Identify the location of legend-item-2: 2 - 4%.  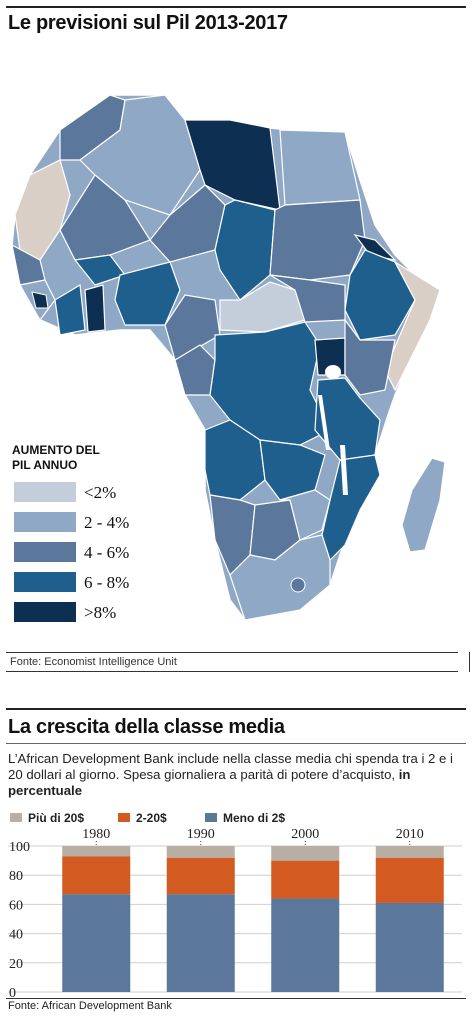
(74, 522).